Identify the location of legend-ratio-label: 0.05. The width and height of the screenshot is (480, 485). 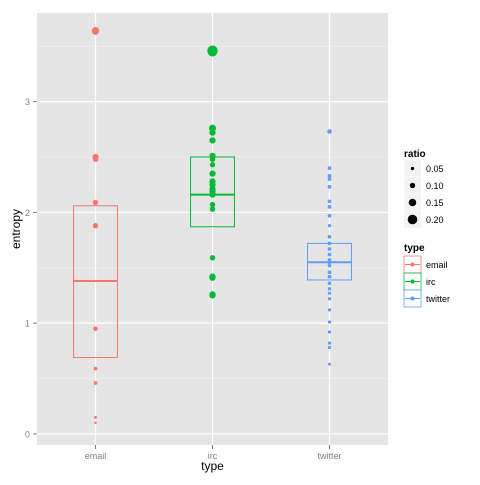
(435, 169).